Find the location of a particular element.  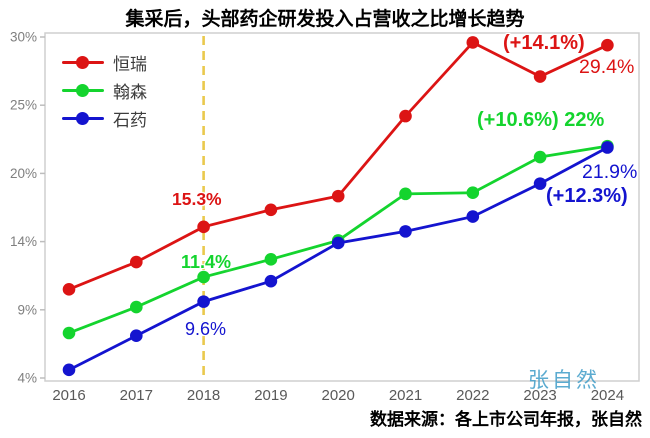

y-axis-label: 9% is located at coordinates (27, 309).